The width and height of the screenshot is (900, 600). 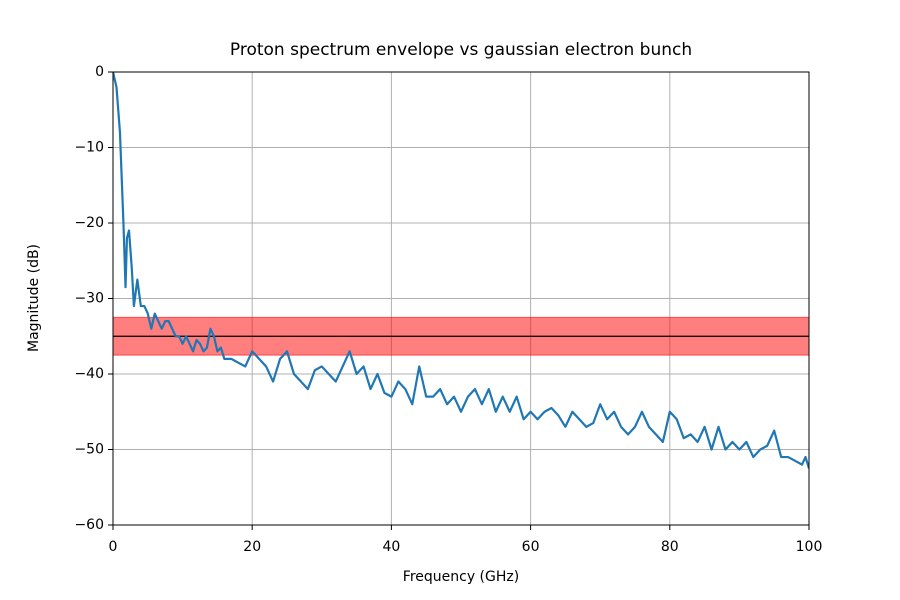 I want to click on y-tick-label: −50, so click(x=89, y=450).